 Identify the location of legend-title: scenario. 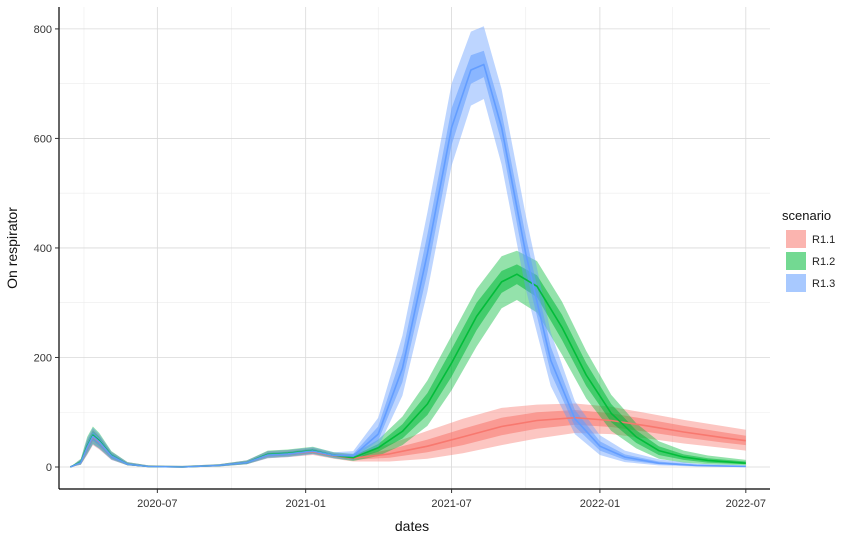
(806, 215).